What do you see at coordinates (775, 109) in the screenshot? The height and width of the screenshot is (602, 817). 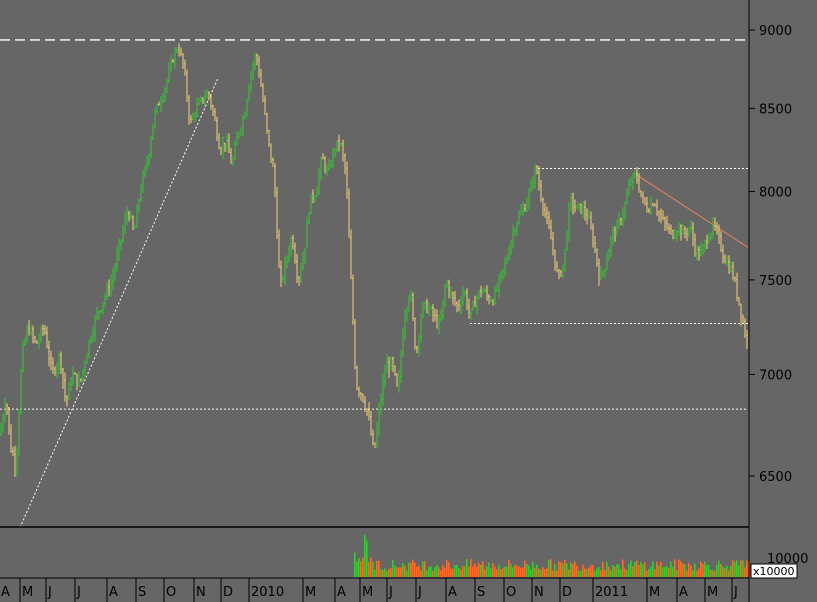 I see `y-tick-label: 8500` at bounding box center [775, 109].